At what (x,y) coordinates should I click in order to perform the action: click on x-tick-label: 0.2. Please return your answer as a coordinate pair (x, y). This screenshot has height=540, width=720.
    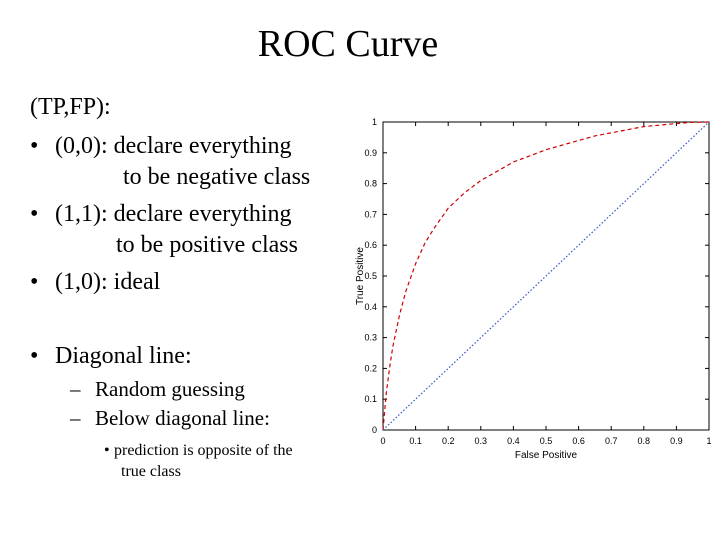
    Looking at the image, I should click on (448, 441).